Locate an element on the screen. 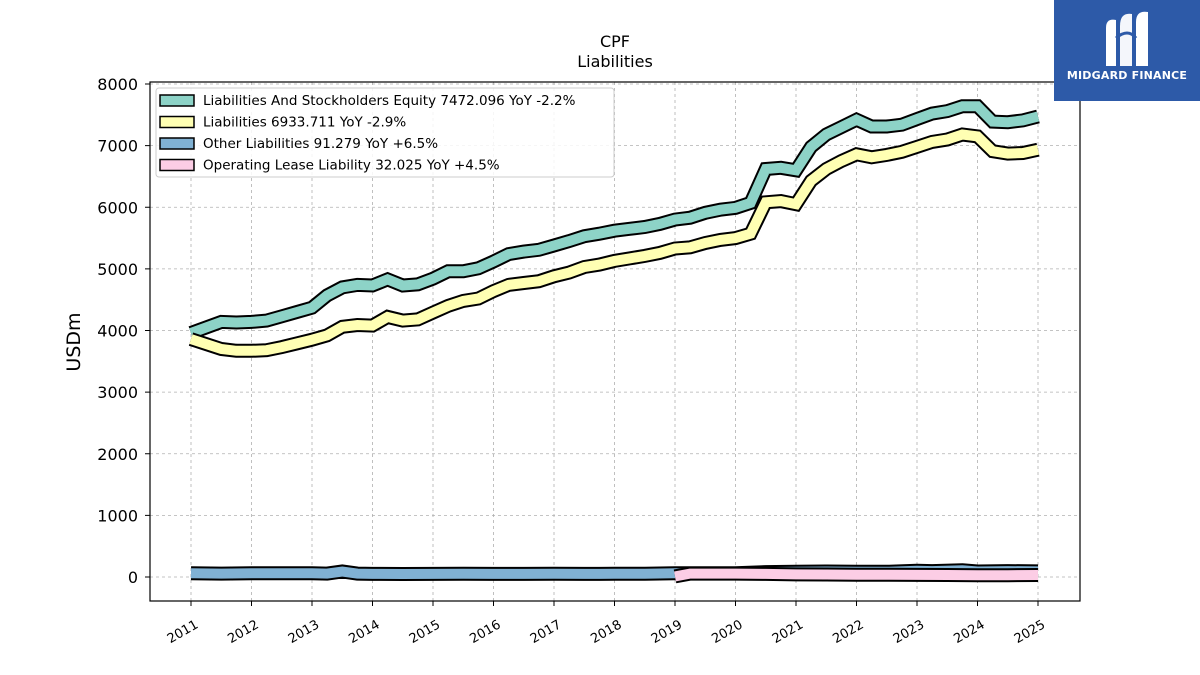  x-tick-label: 2019 is located at coordinates (667, 632).